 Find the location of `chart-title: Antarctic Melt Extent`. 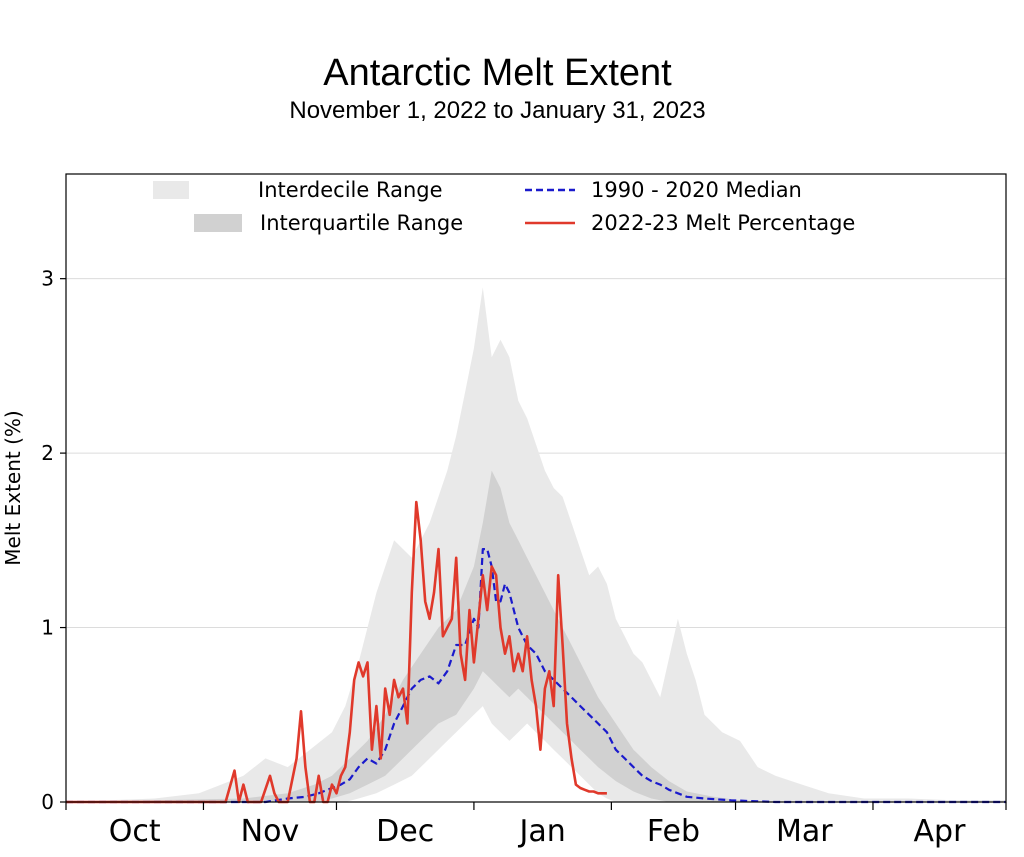

chart-title: Antarctic Melt Extent is located at coordinates (497, 73).